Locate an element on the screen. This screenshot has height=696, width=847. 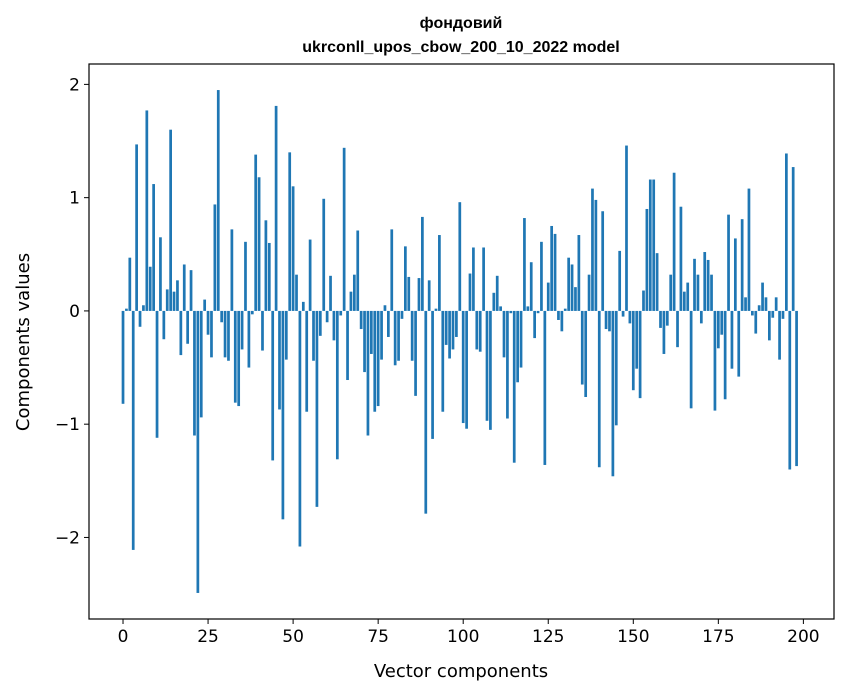
y-axis-ticks: −2 −1 0 1 2 is located at coordinates (72, 311).